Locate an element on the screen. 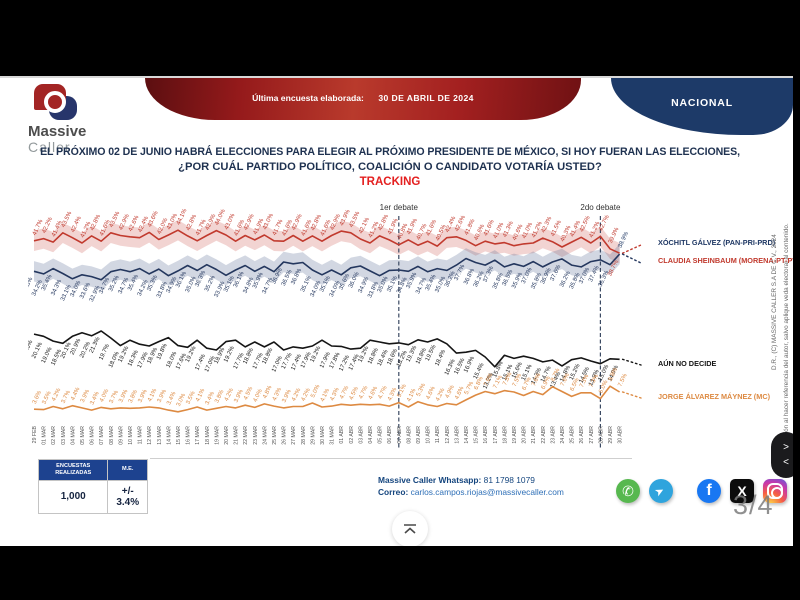 The width and height of the screenshot is (800, 600). surveys-table: ENCUESTAS REALIZADAS M.E. 1,000 +/- 3.4% is located at coordinates (92, 486).